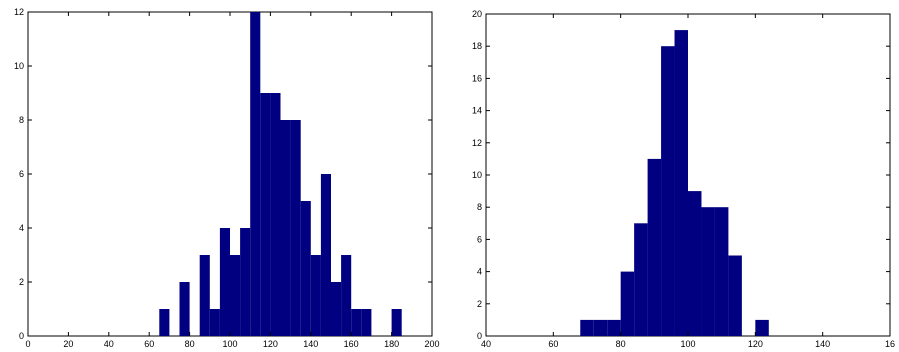  Describe the element at coordinates (890, 344) in the screenshot. I see `right-x-tick-label: 16` at that location.